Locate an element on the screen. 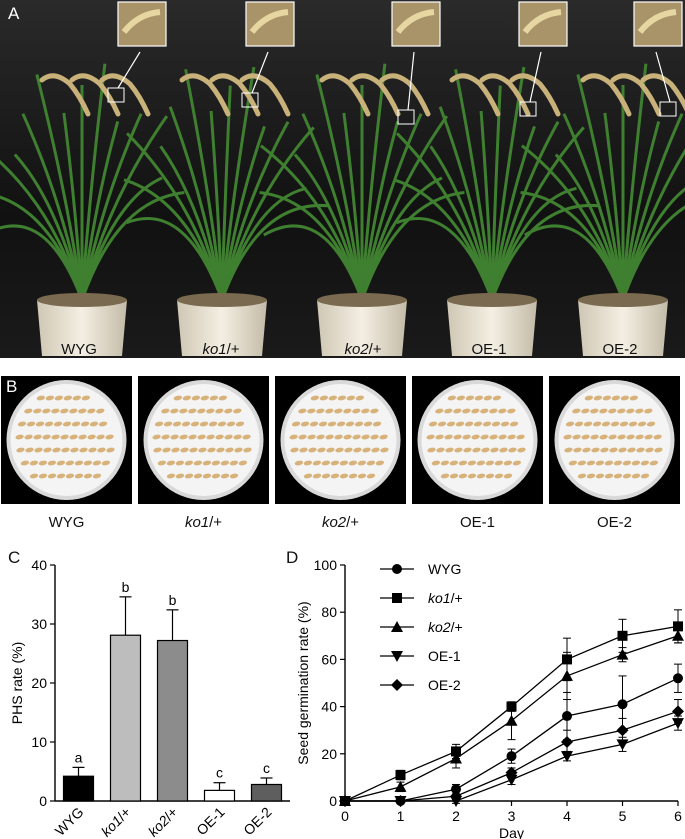 The height and width of the screenshot is (839, 685). pot-label: ko2/+ is located at coordinates (363, 349).